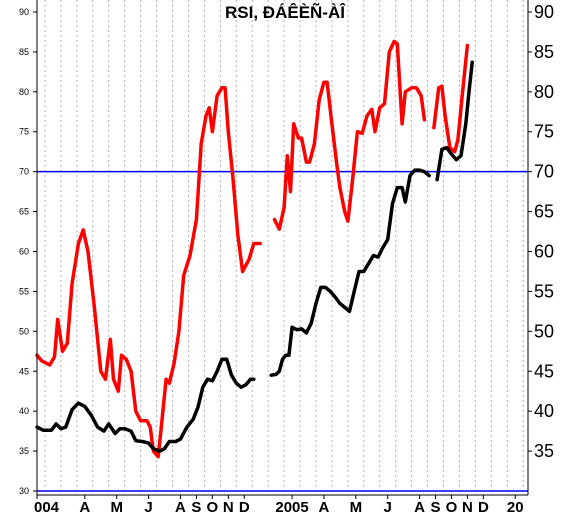 This screenshot has width=569, height=515. What do you see at coordinates (544, 291) in the screenshot?
I see `y-tick-label-right: 55` at bounding box center [544, 291].